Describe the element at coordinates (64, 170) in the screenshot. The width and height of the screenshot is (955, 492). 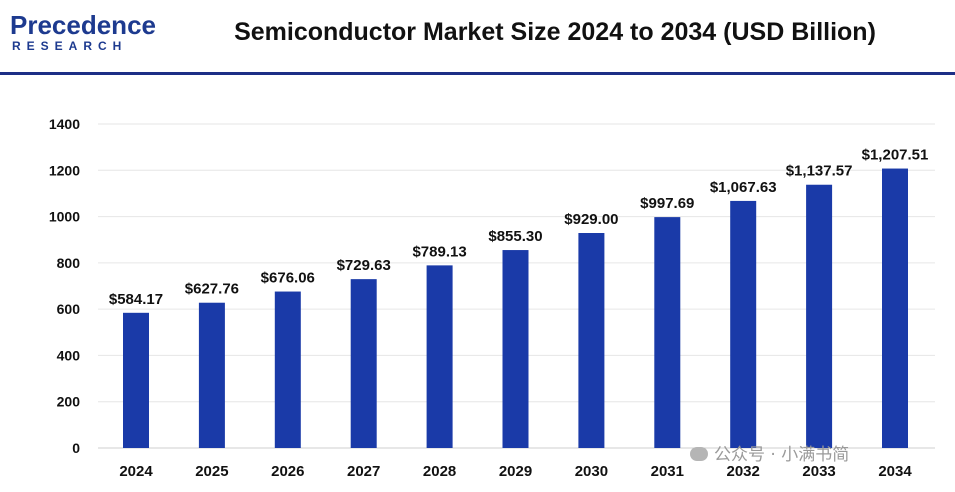
I see `y-tick-label: 1200` at that location.